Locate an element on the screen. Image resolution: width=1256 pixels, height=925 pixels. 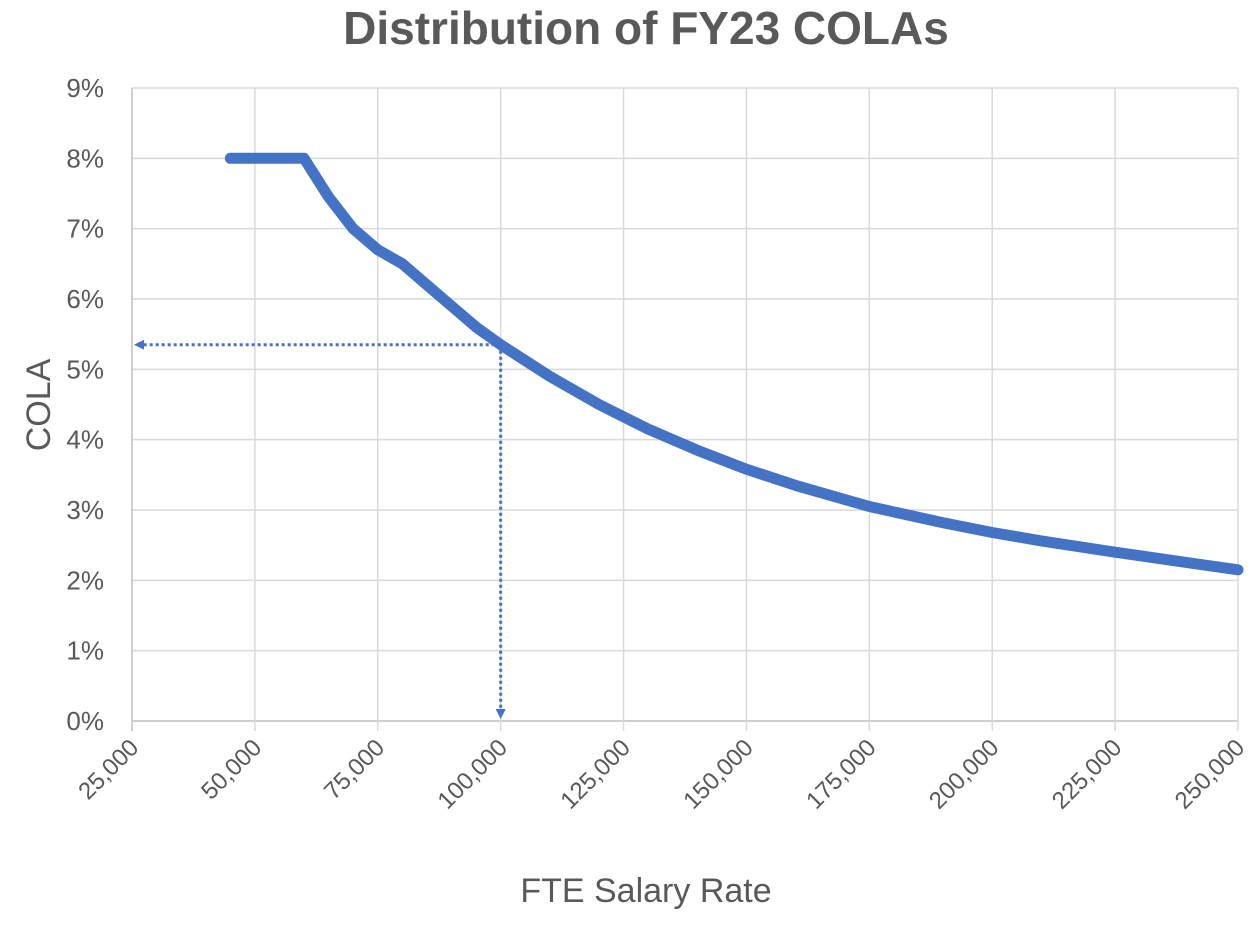
y-tick-label: 4% is located at coordinates (85, 440).